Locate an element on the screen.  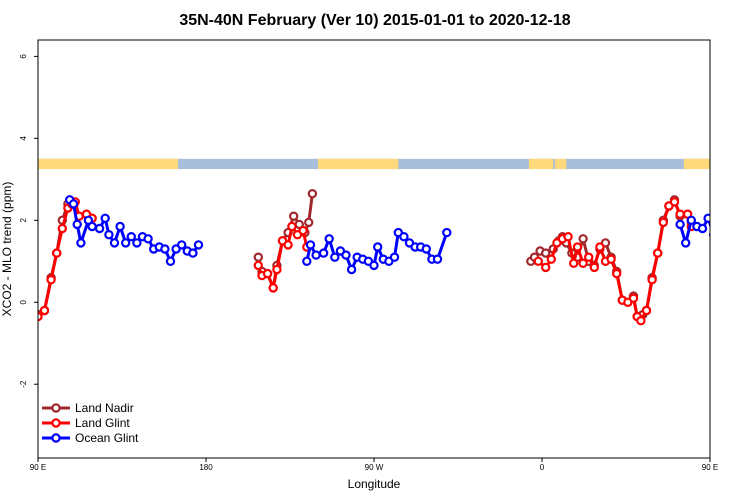
y-tick-label: 0 is located at coordinates (23, 302).